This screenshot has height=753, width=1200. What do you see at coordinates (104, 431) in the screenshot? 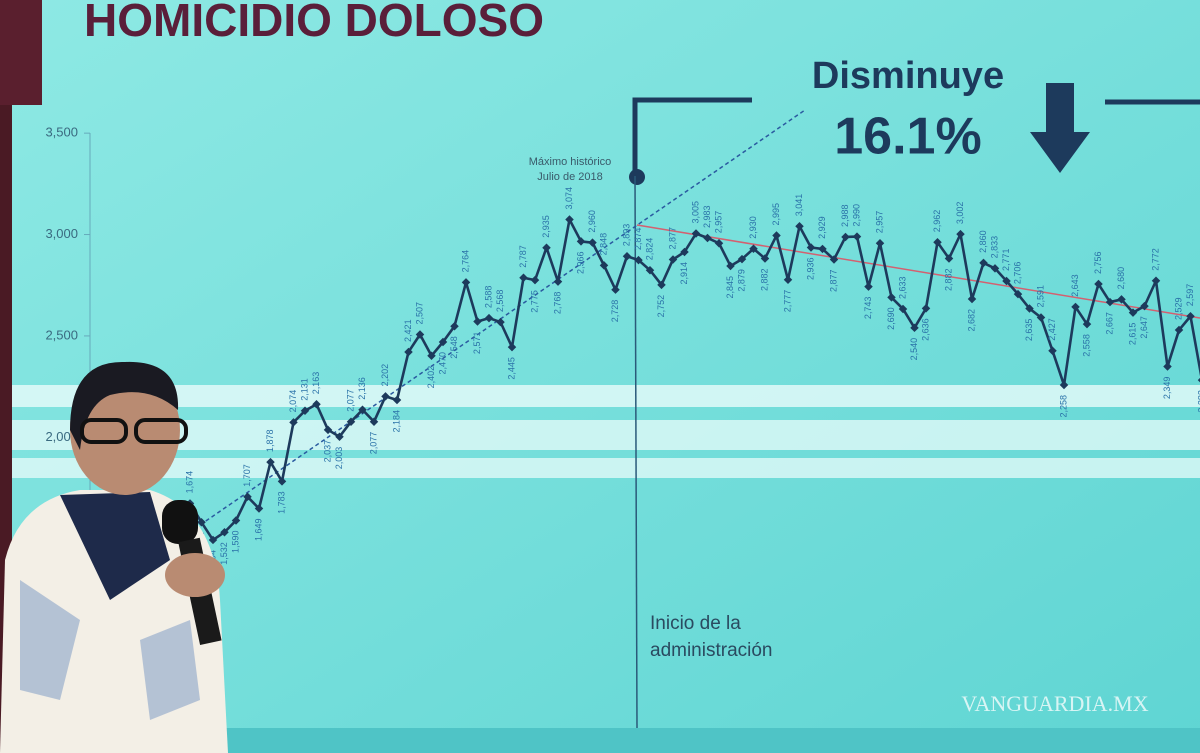
I see `glasses` at bounding box center [104, 431].